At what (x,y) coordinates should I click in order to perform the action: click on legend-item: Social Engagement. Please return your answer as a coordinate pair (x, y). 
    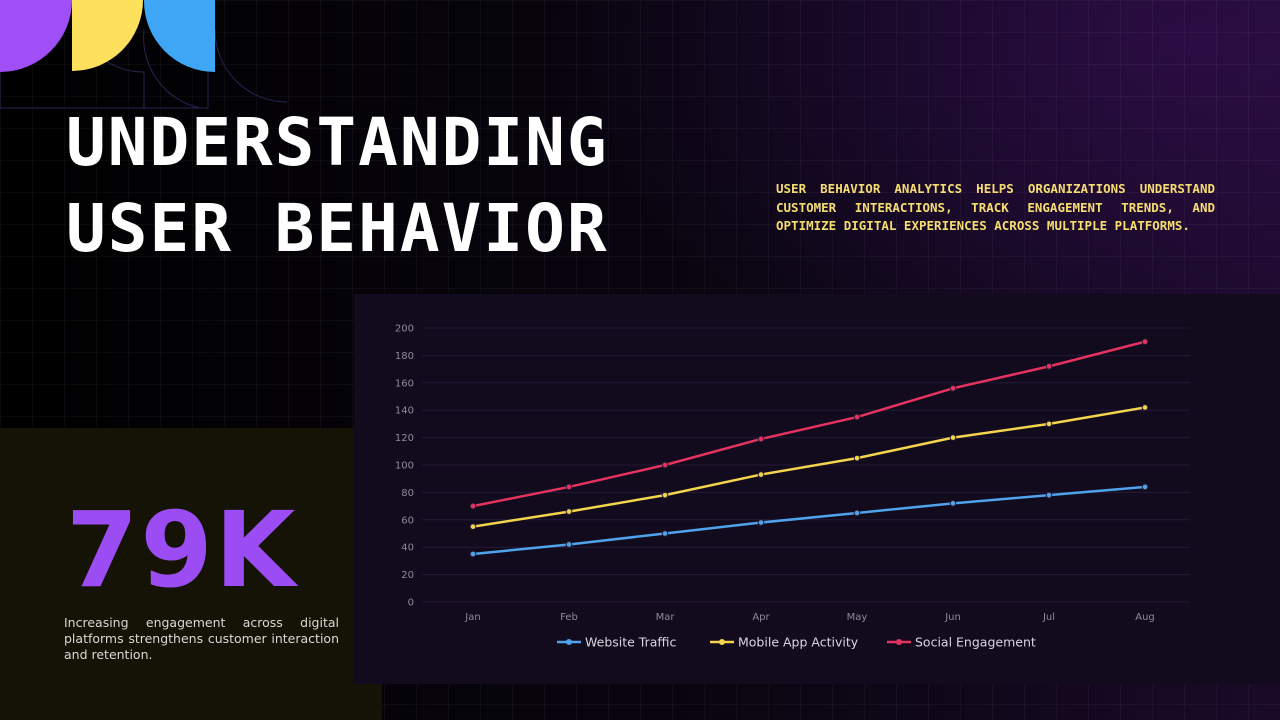
    Looking at the image, I should click on (961, 642).